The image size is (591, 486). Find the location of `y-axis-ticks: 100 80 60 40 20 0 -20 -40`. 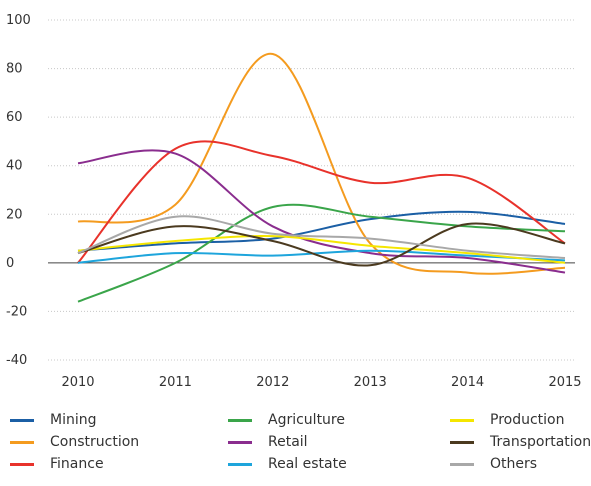

y-axis-ticks: 100 80 60 40 20 0 -20 -40 is located at coordinates (18, 190).